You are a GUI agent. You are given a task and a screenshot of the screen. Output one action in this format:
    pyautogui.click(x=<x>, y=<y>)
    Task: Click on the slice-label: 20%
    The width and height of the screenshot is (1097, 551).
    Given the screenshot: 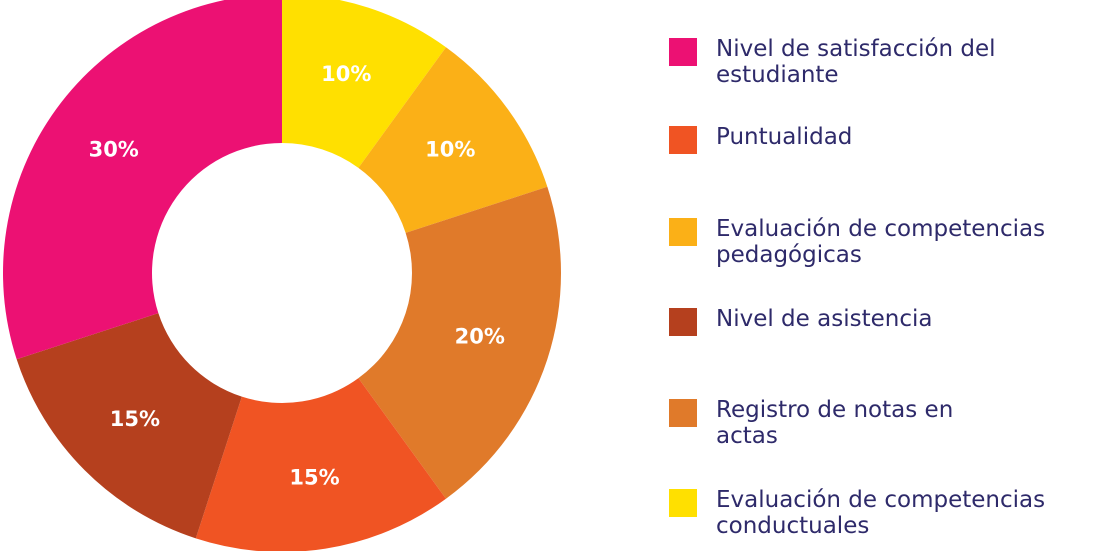 What is the action you would take?
    pyautogui.click(x=480, y=336)
    